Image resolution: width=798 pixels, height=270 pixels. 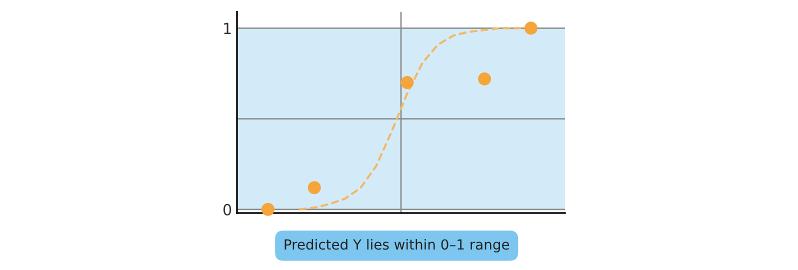 I want to click on y-tick-label: 0, so click(x=227, y=210).